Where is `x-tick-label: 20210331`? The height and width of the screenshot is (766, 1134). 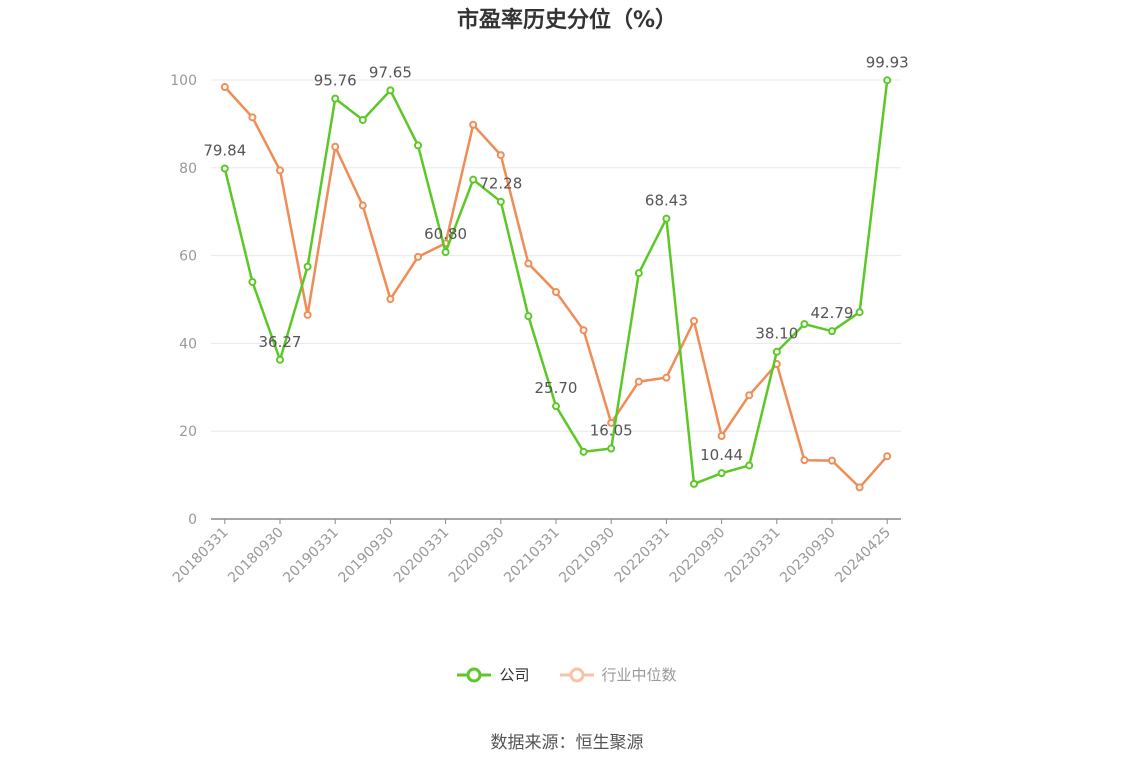 x-tick-label: 20210331 is located at coordinates (532, 556).